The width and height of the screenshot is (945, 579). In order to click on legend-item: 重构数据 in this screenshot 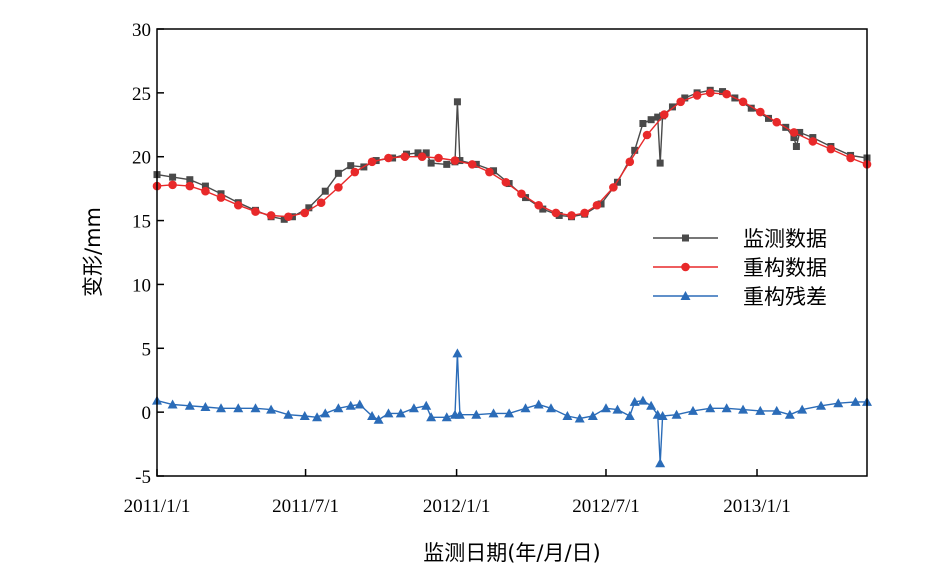, I will do `click(740, 268)`.